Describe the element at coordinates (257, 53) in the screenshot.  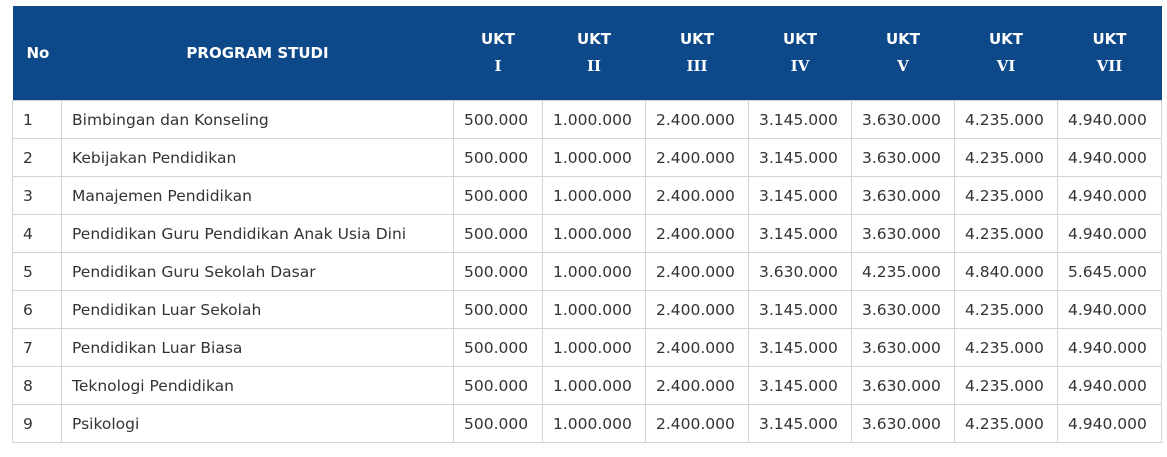
I see `header-program-studi: PROGRAM STUDI` at that location.